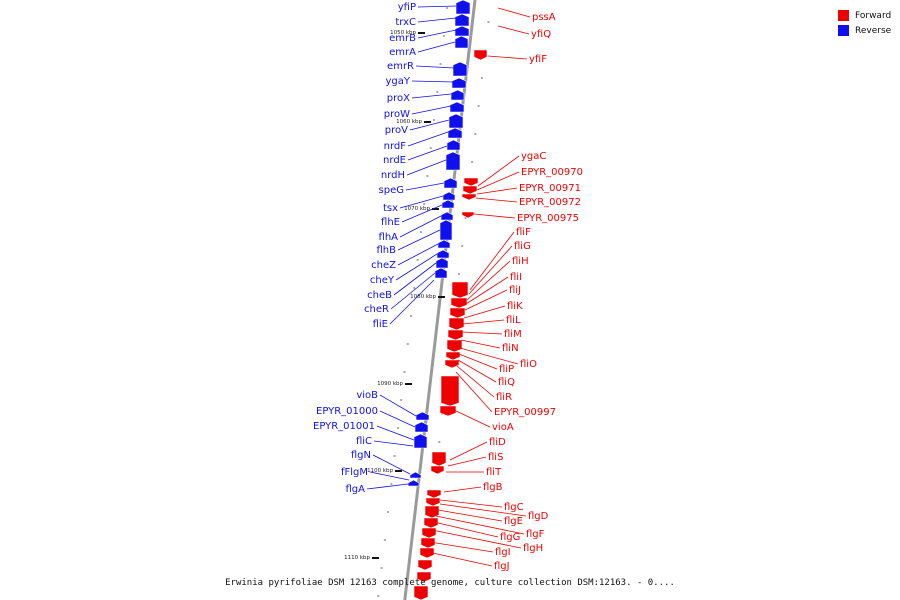  I want to click on reverse-gene-label: emrR, so click(400, 66).